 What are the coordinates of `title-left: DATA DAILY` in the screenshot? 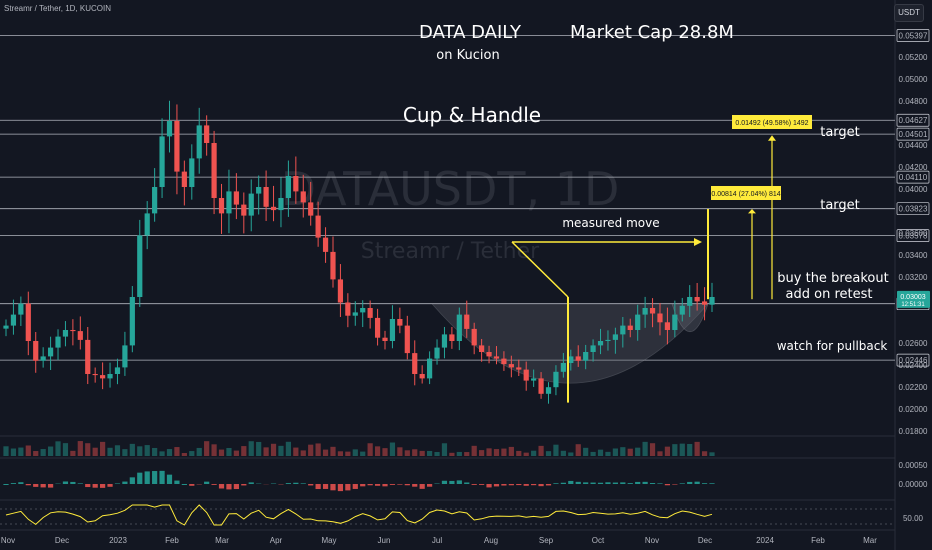 It's located at (470, 32).